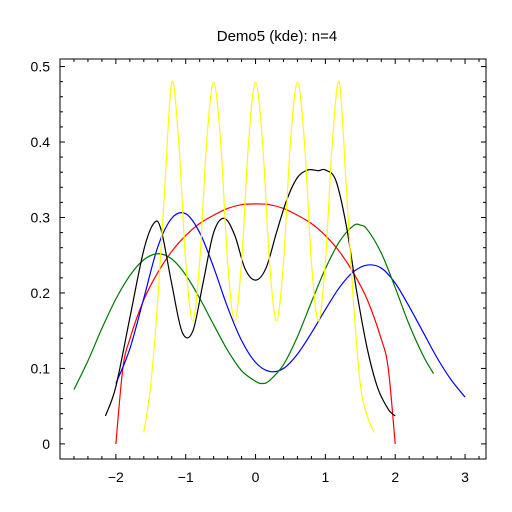 The image size is (512, 512). What do you see at coordinates (41, 142) in the screenshot?
I see `y-tick-label: 0.4` at bounding box center [41, 142].